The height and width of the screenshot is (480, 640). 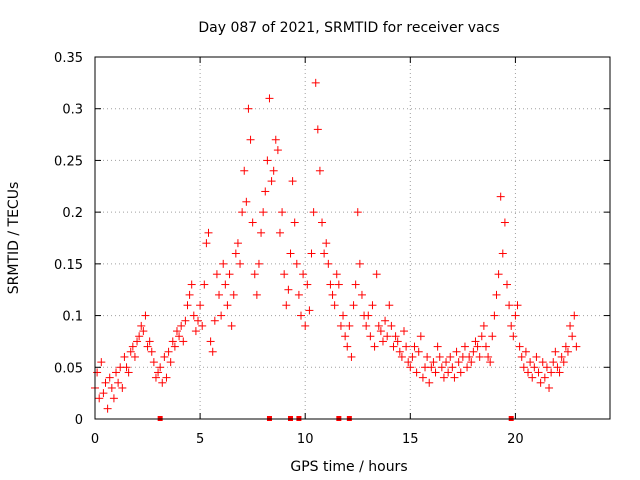 I want to click on y-tick-label: 0.3, so click(x=72, y=110).